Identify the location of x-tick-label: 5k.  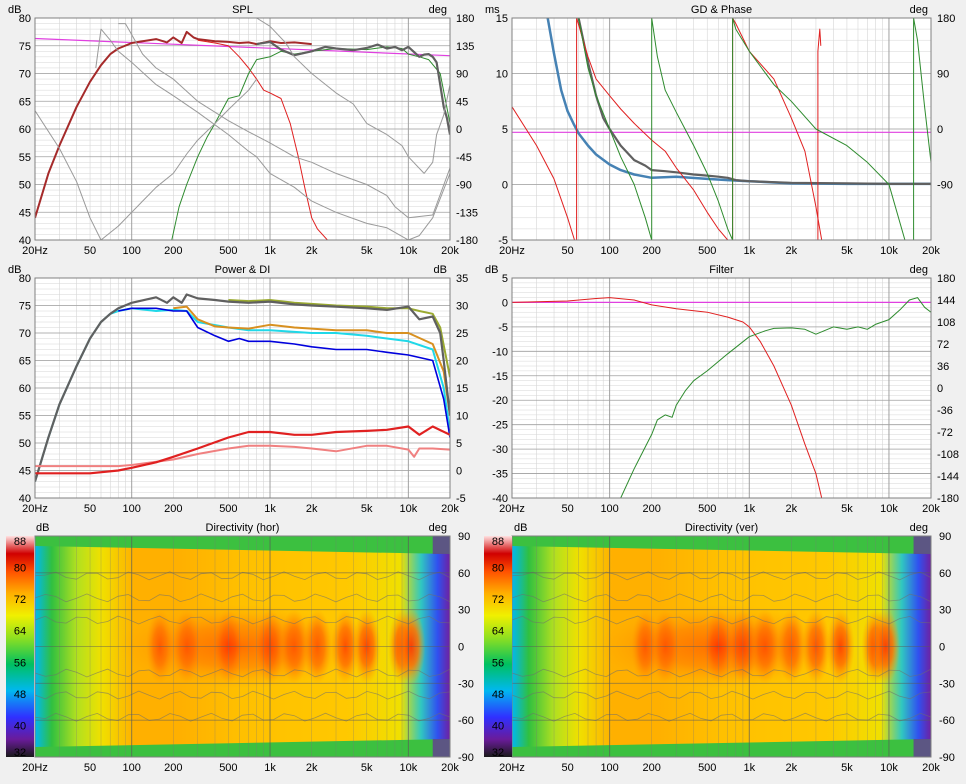
(847, 509).